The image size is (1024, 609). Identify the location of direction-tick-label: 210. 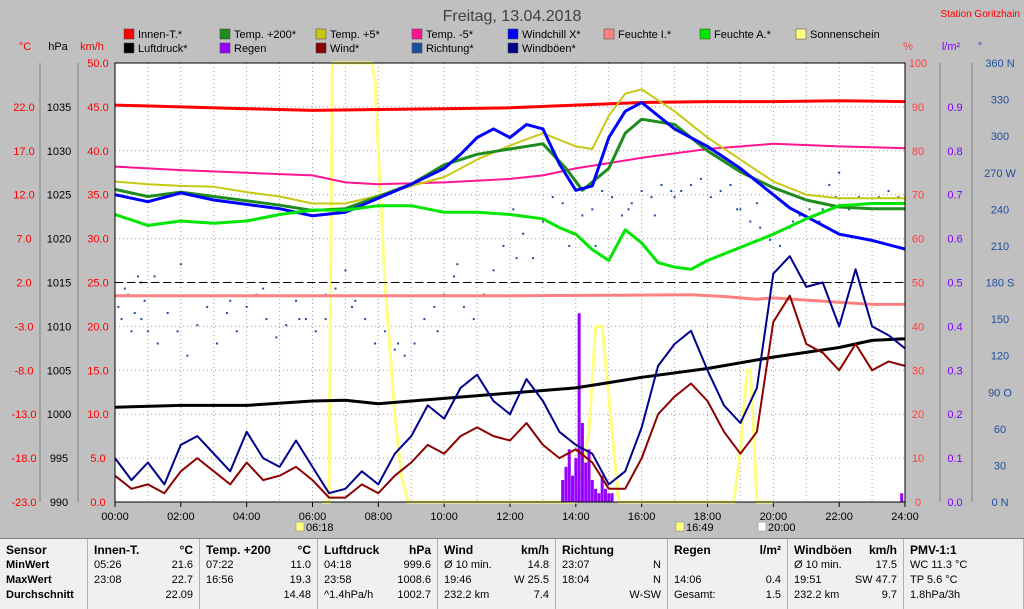
(1000, 247).